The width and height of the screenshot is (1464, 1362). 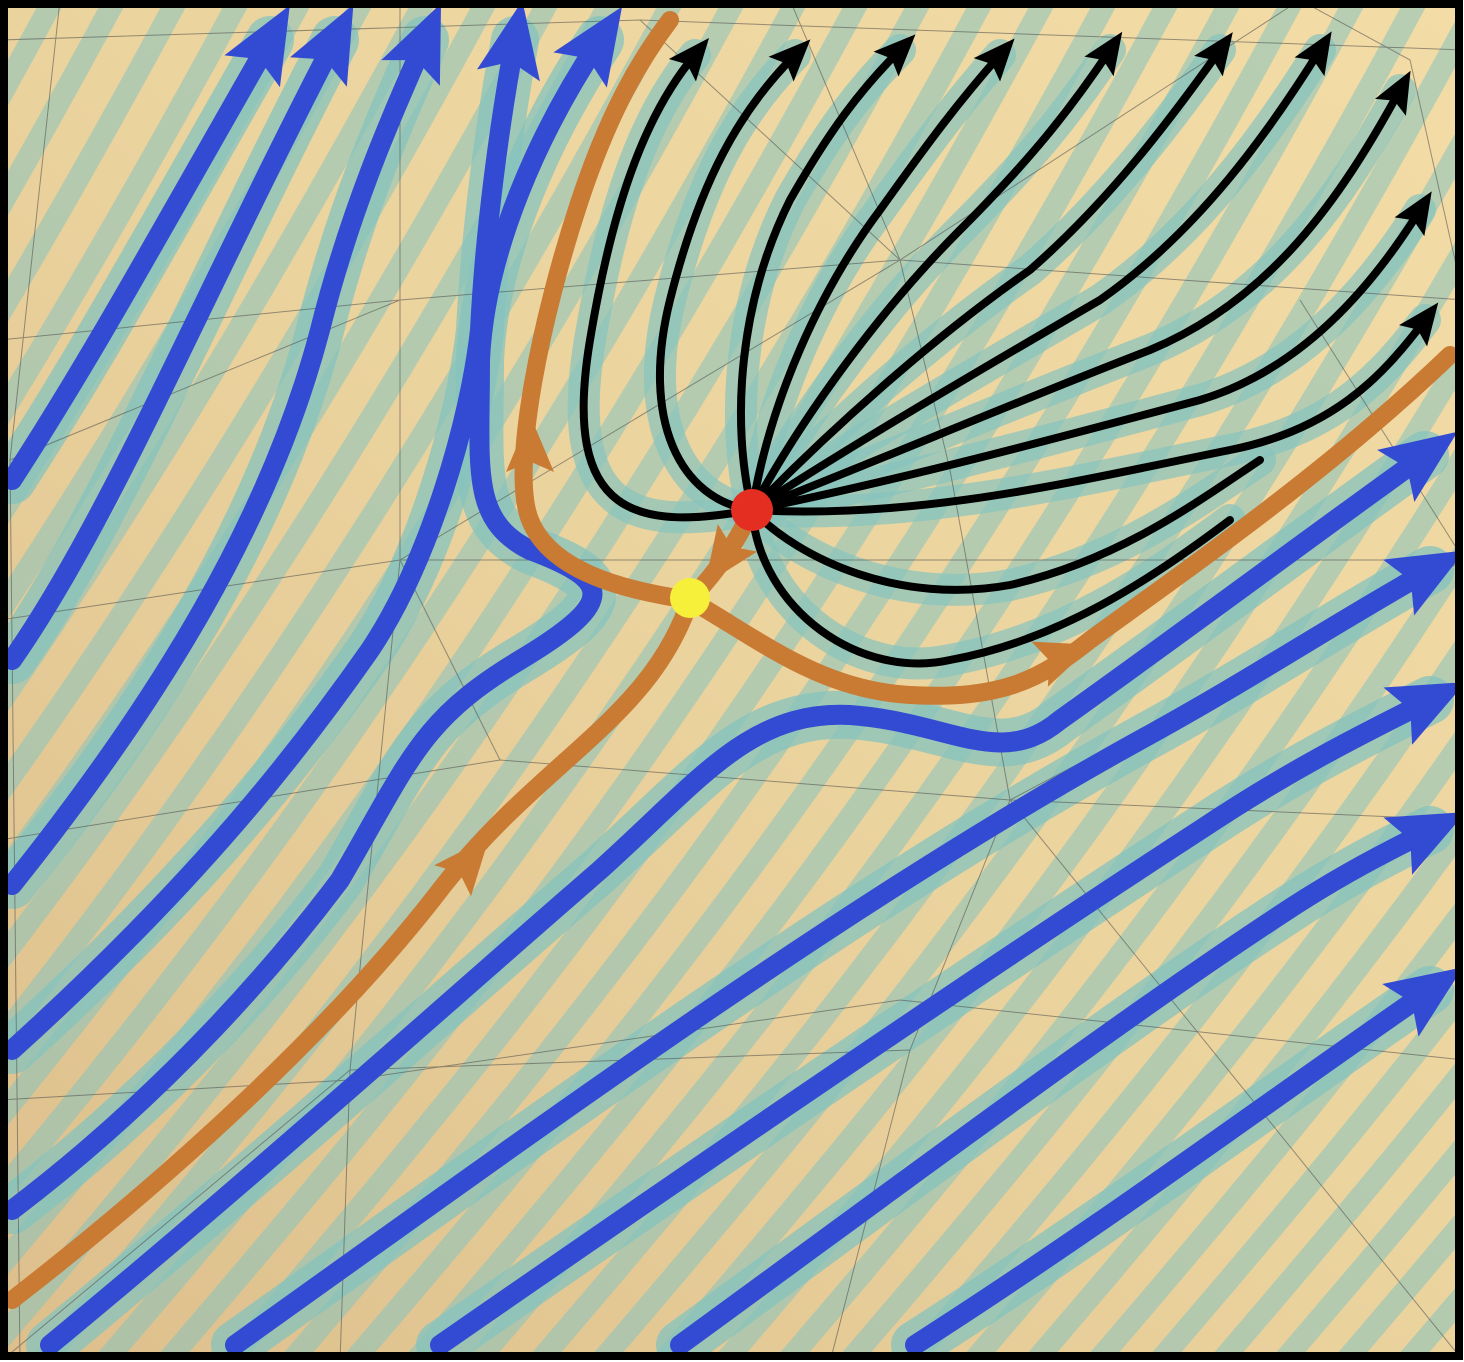 I want to click on saddle-point, so click(x=690, y=598).